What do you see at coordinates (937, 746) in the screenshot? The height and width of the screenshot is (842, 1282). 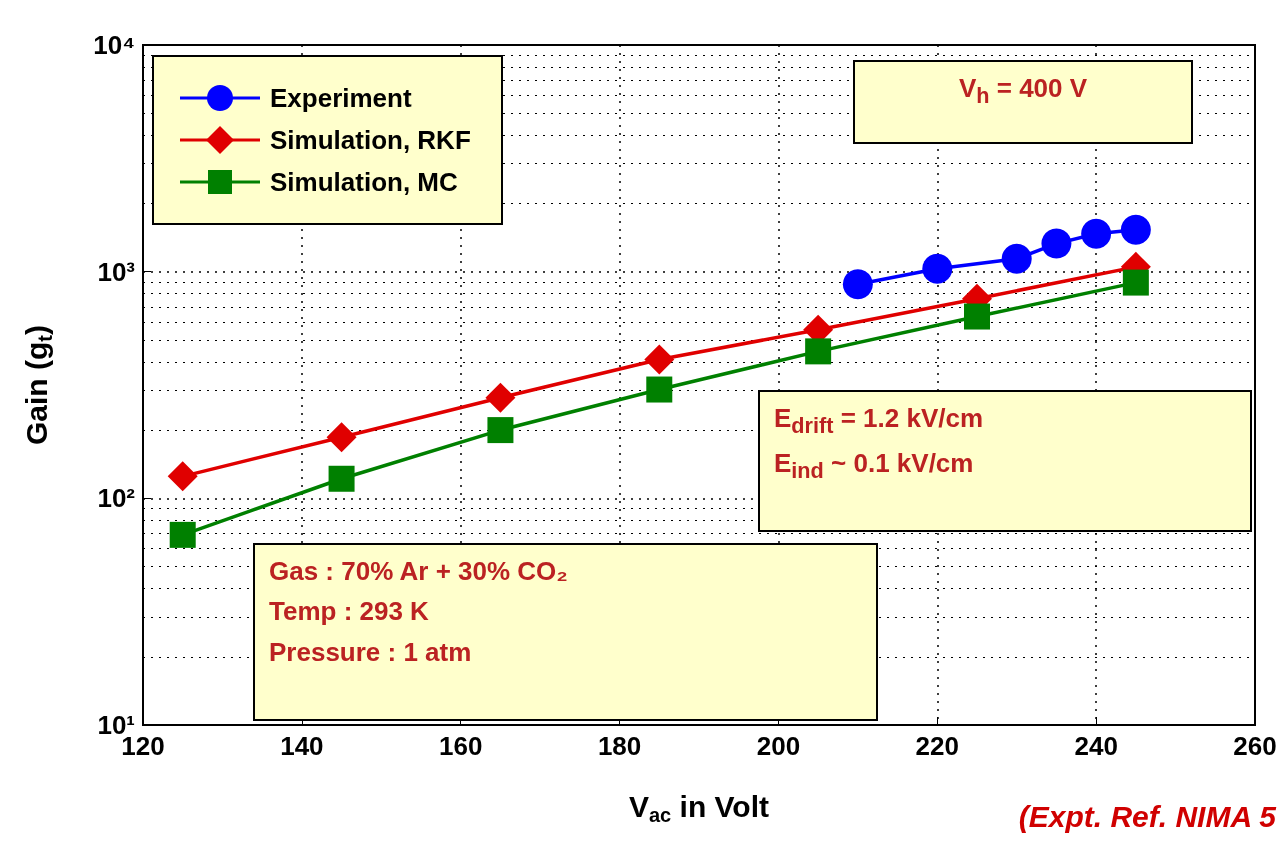 I see `x-tick-label: 220` at bounding box center [937, 746].